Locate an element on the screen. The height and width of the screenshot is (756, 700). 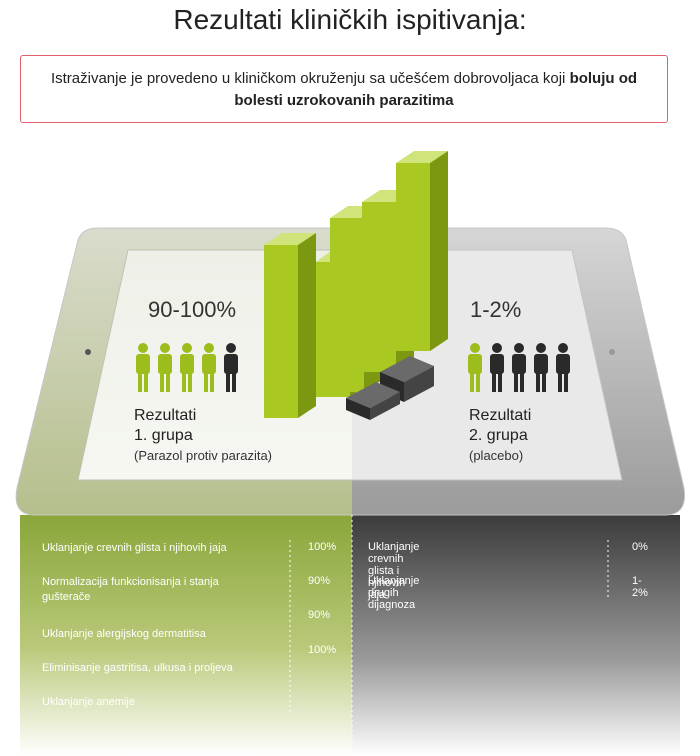
bar-chart-3d is located at coordinates (356, 284).